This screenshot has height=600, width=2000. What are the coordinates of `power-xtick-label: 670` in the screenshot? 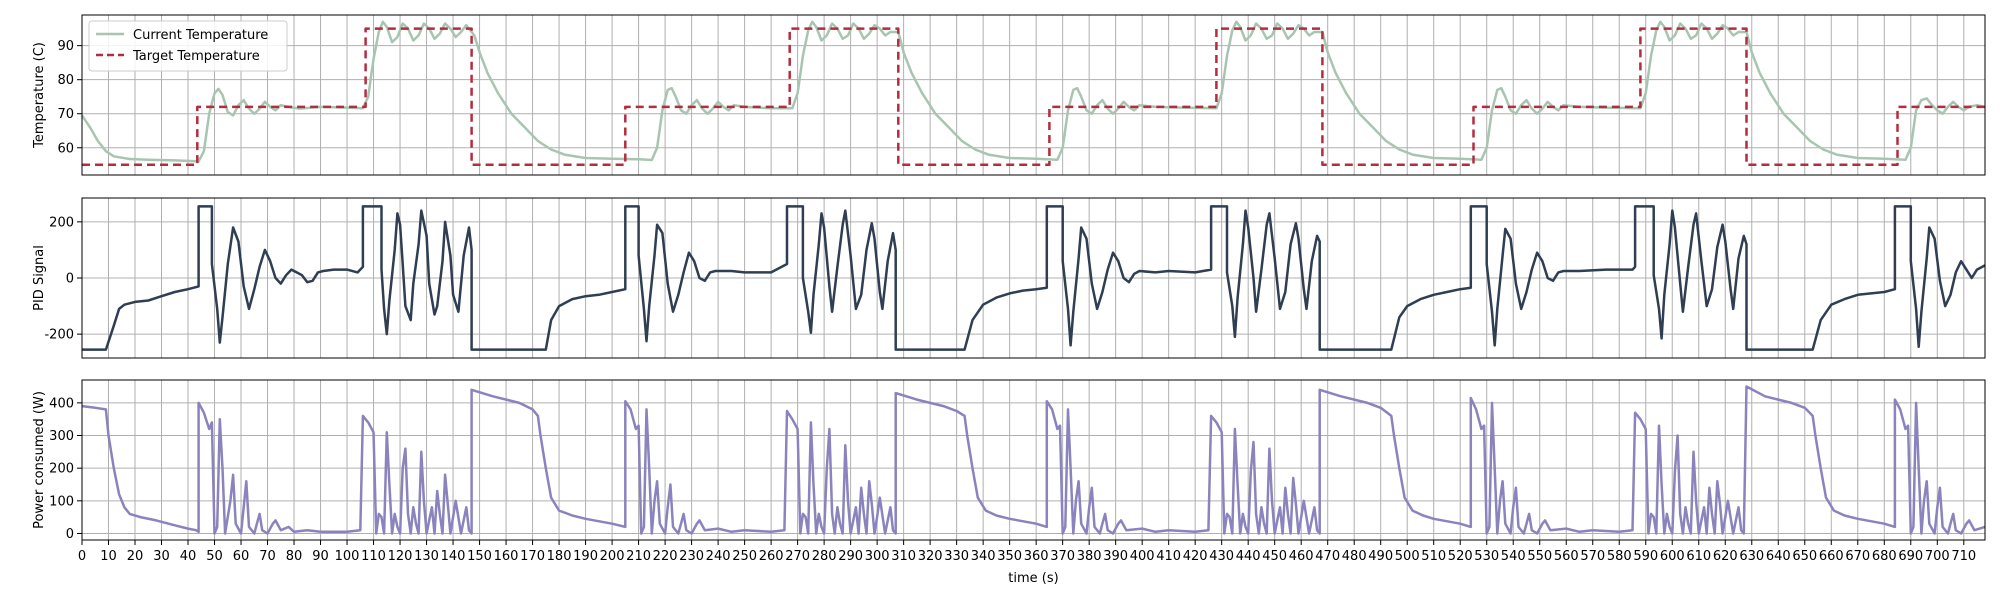 It's located at (1857, 556).